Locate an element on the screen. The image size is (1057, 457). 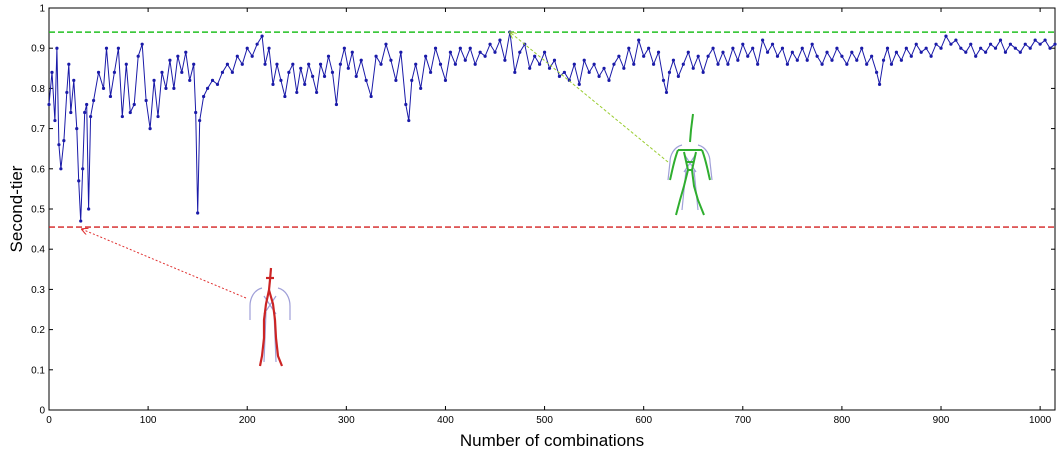
y-tick-label: 0.9 is located at coordinates (38, 49).